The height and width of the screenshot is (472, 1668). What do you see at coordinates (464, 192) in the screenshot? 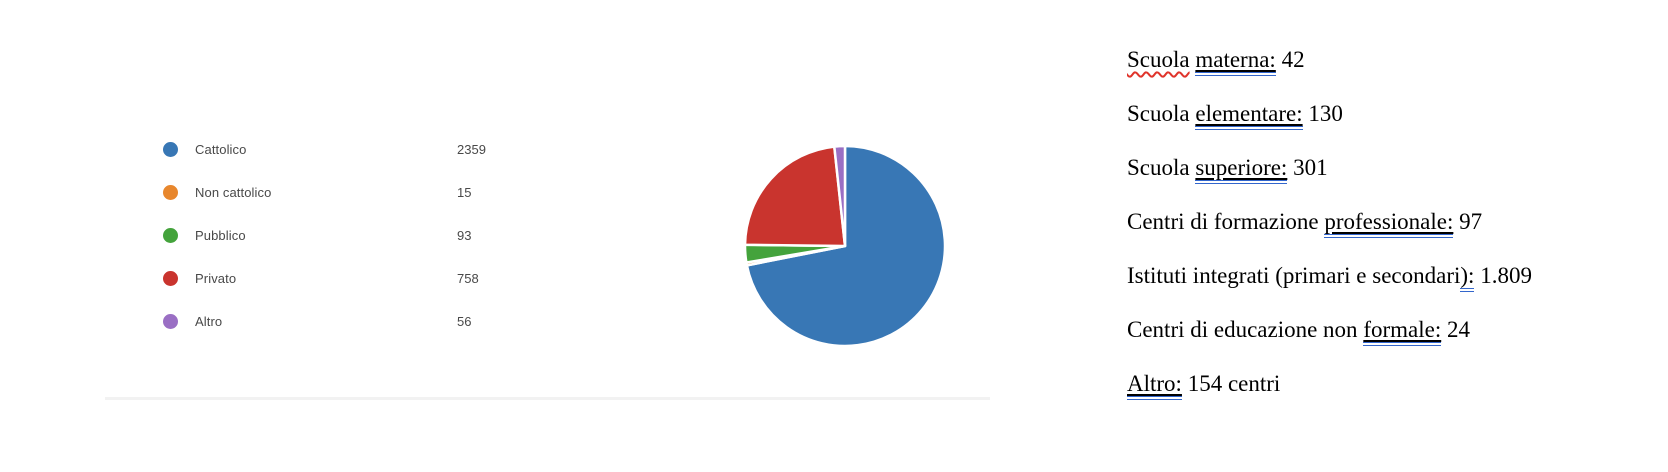
I see `legend-value: 15` at bounding box center [464, 192].